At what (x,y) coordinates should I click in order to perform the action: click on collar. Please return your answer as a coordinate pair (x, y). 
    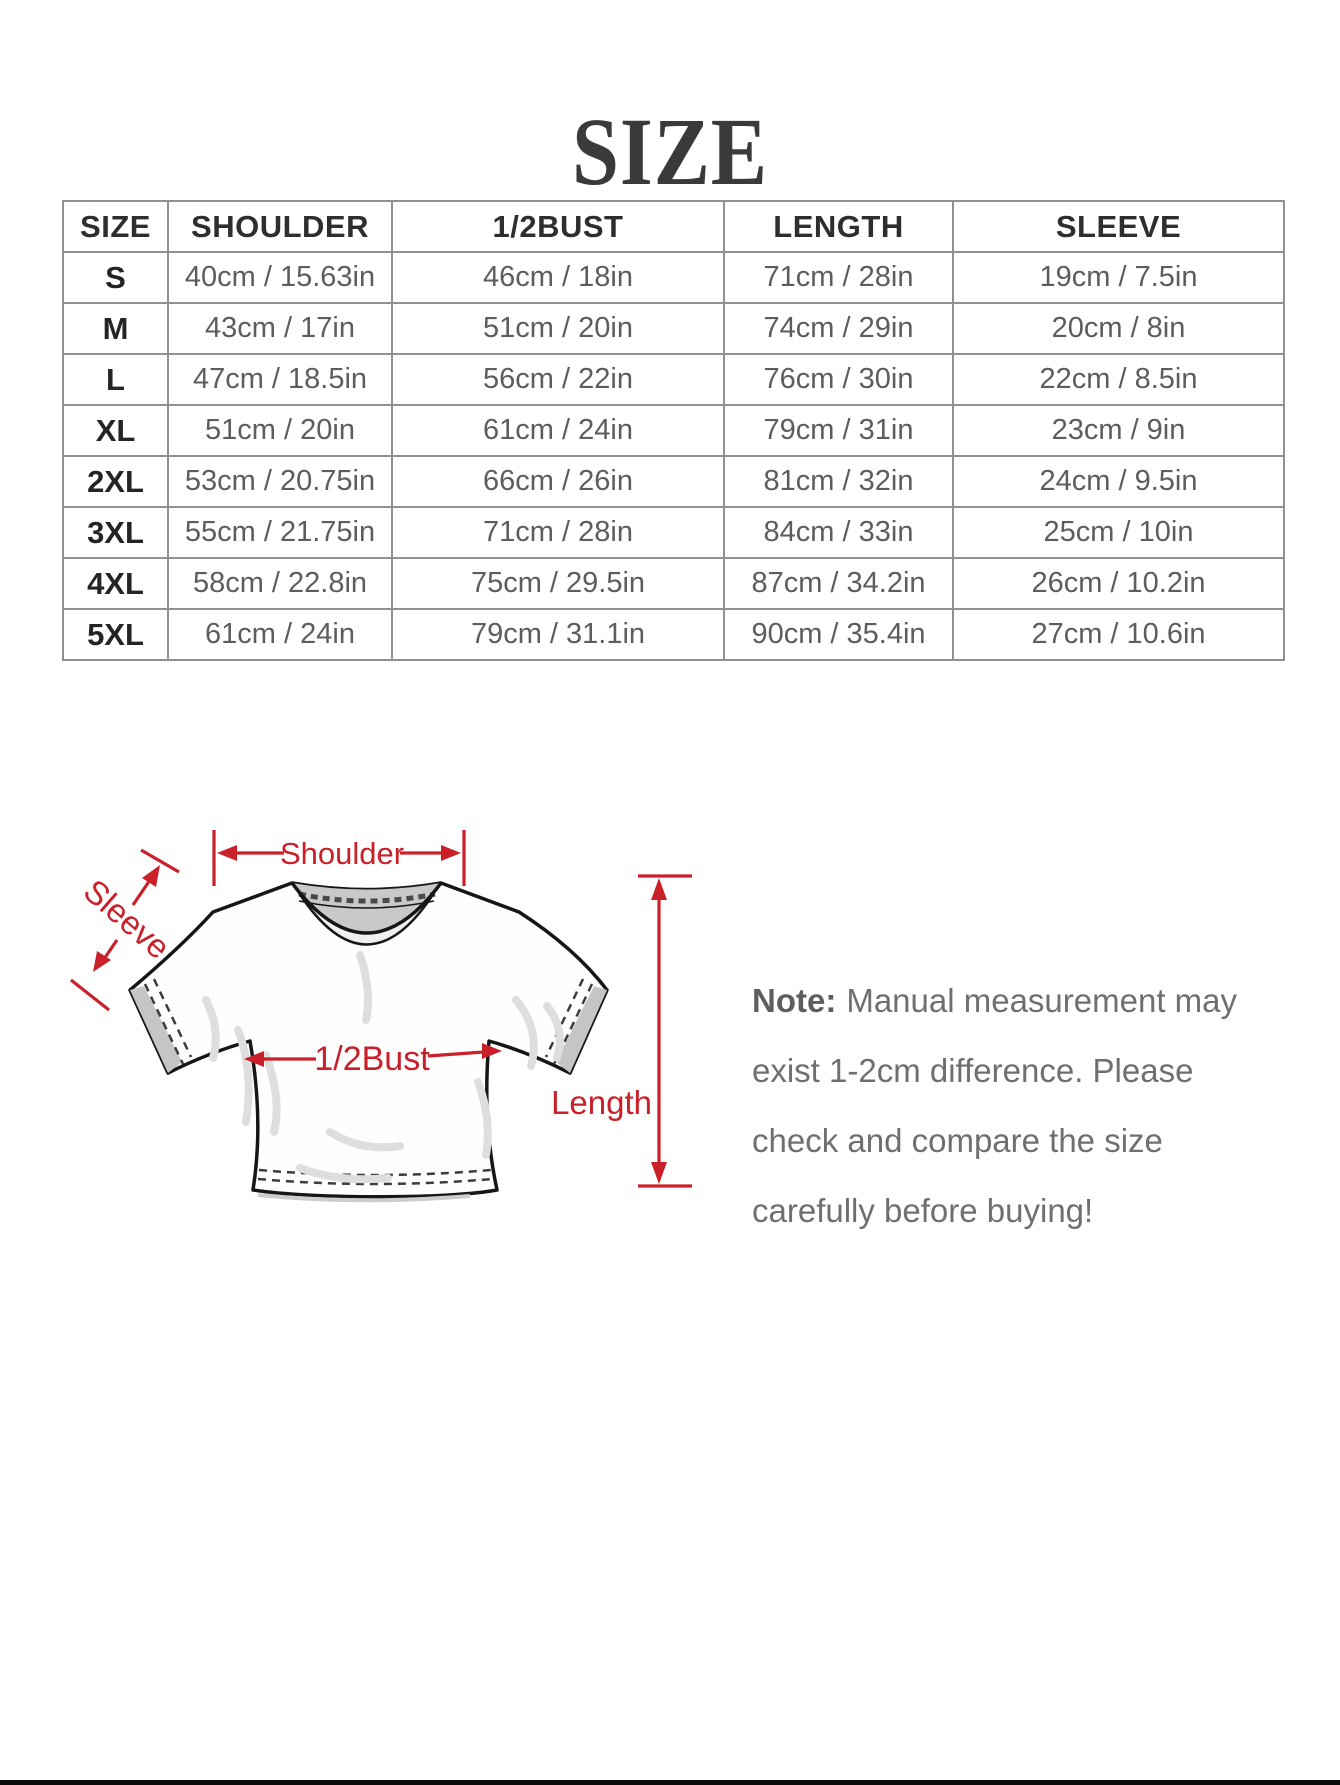
    Looking at the image, I should click on (366, 913).